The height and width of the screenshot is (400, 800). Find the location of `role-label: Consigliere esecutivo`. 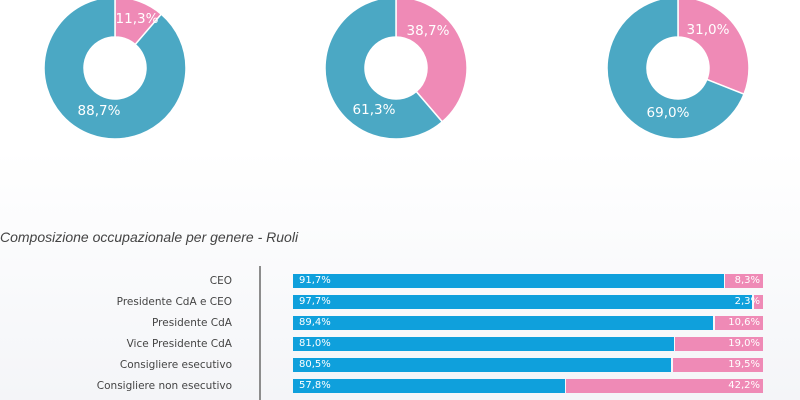

role-label: Consigliere esecutivo is located at coordinates (175, 365).